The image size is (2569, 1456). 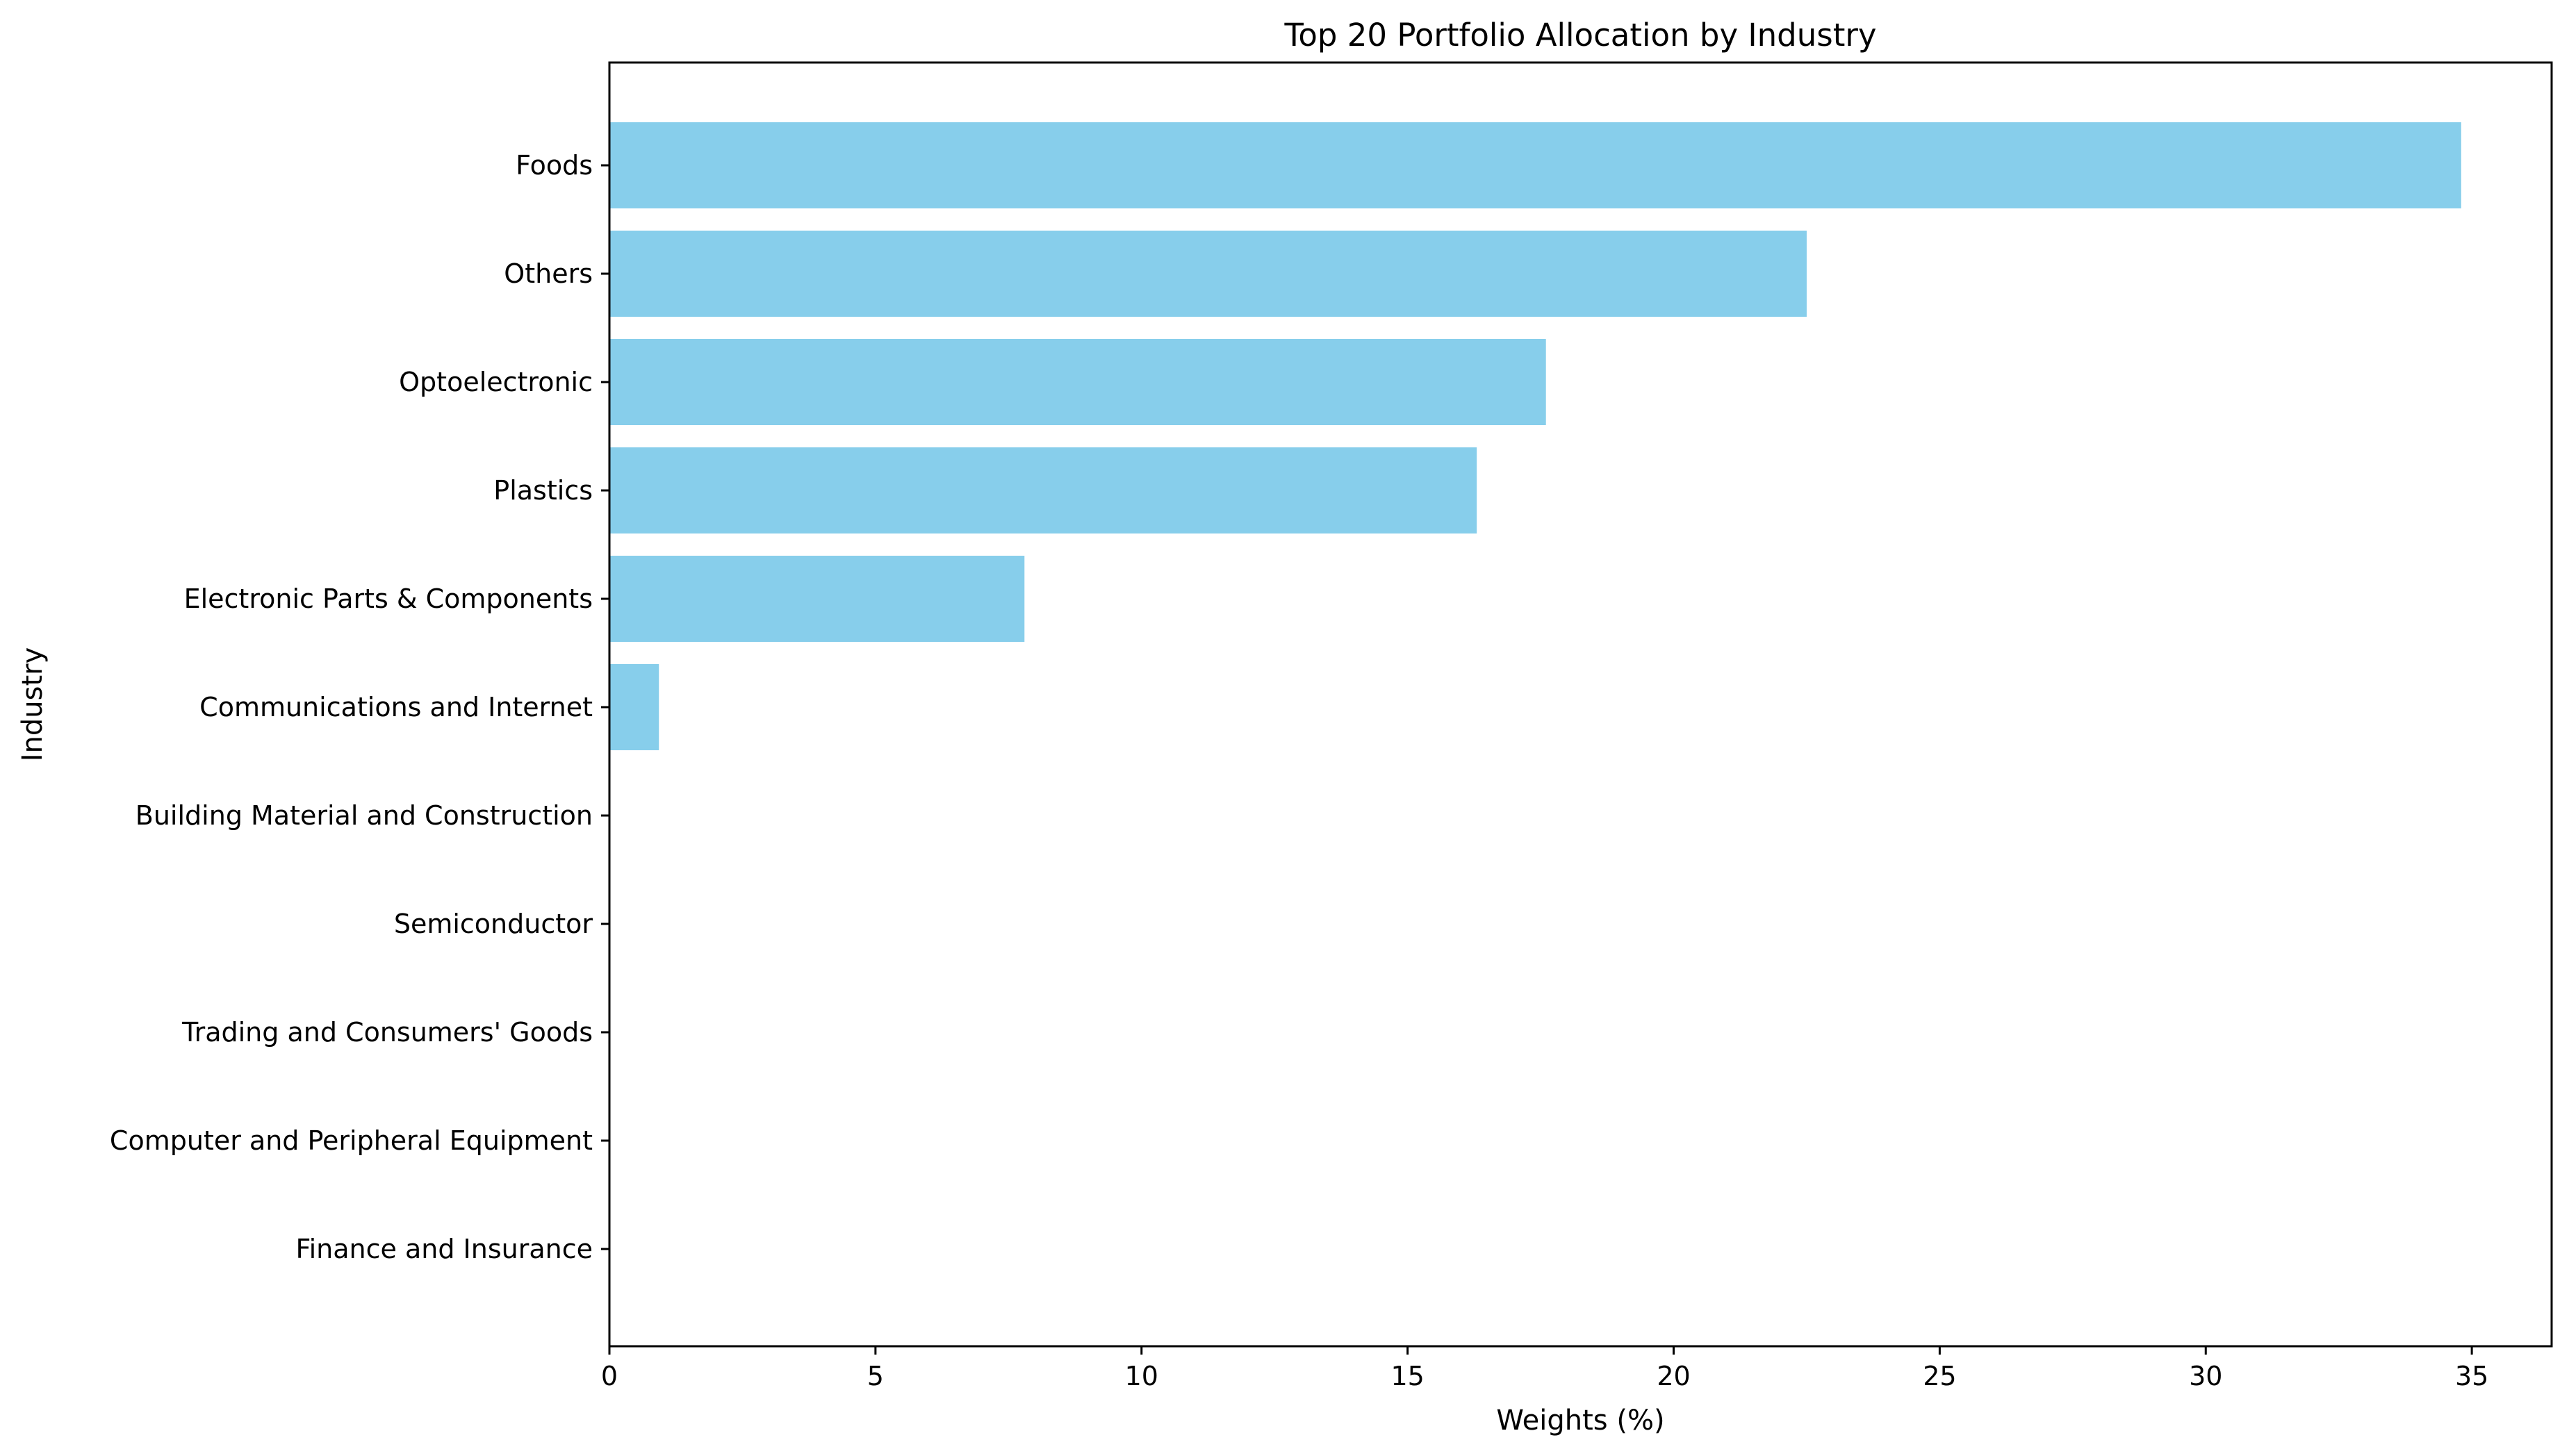 What do you see at coordinates (396, 707) in the screenshot?
I see `y-tick-label: Communications and Internet` at bounding box center [396, 707].